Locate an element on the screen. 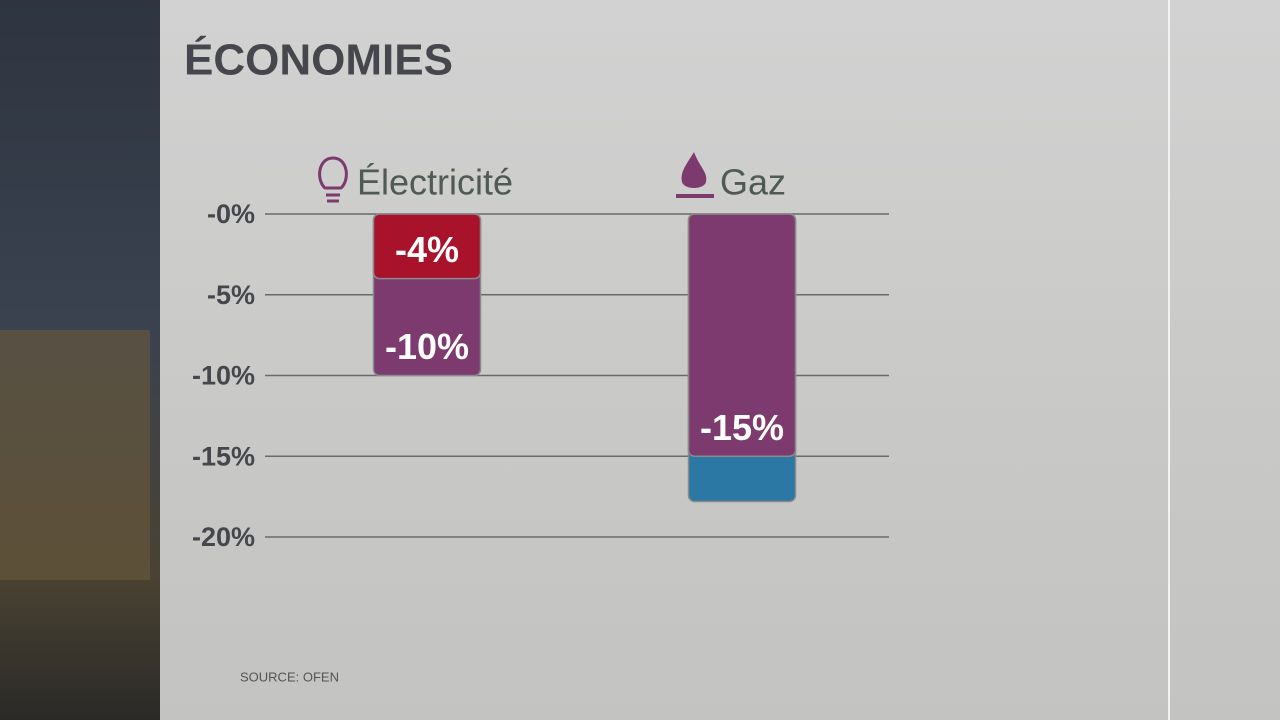 The height and width of the screenshot is (725, 1280). y-tick-label: -5% is located at coordinates (231, 295).